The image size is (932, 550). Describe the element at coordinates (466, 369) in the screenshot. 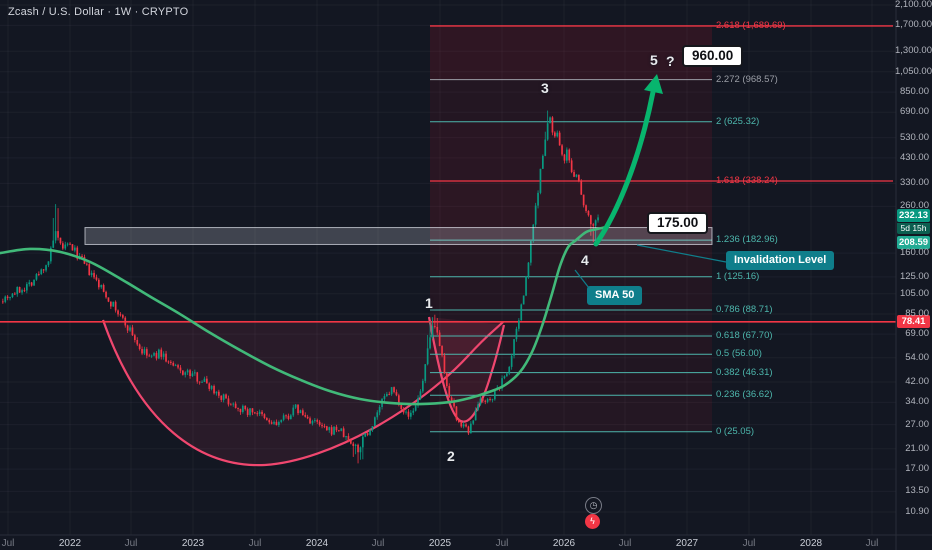

I see `small-parabolic-base` at that location.